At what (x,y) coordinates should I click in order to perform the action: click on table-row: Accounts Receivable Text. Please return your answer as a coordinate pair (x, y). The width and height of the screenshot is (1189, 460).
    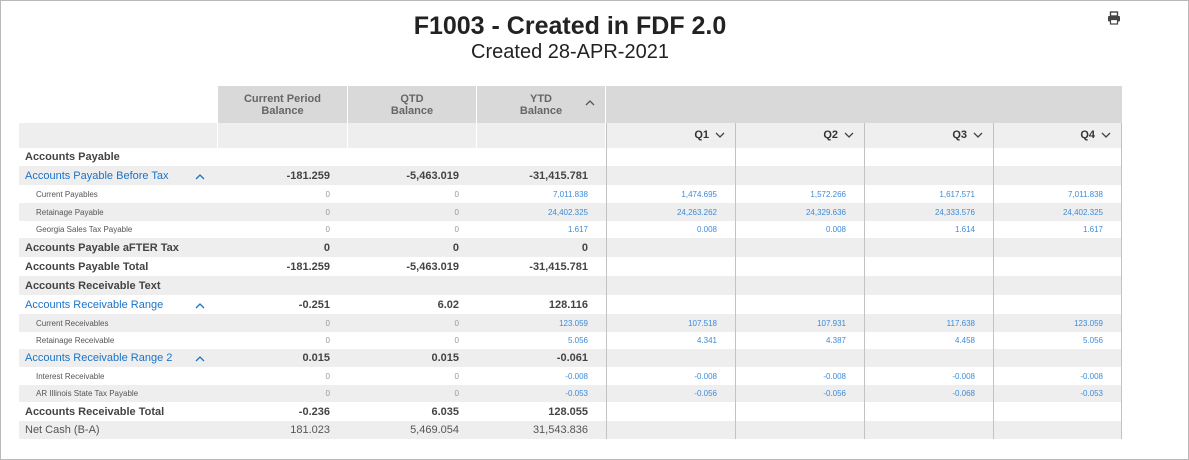
    Looking at the image, I should click on (570, 285).